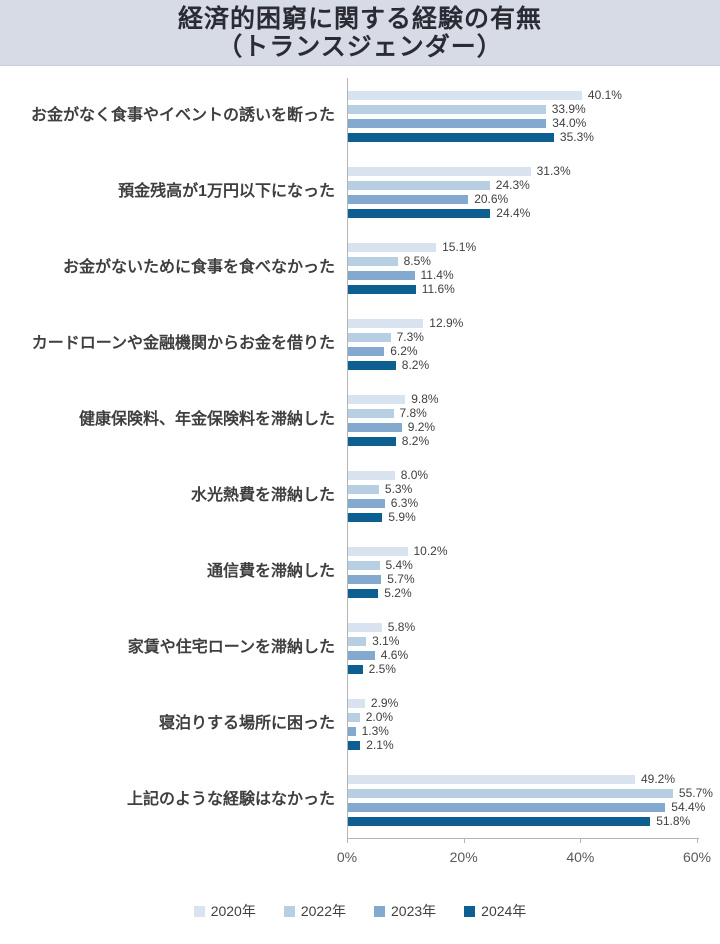 This screenshot has height=944, width=720. What do you see at coordinates (230, 799) in the screenshot?
I see `category-label: 上記のような経験はなかった` at bounding box center [230, 799].